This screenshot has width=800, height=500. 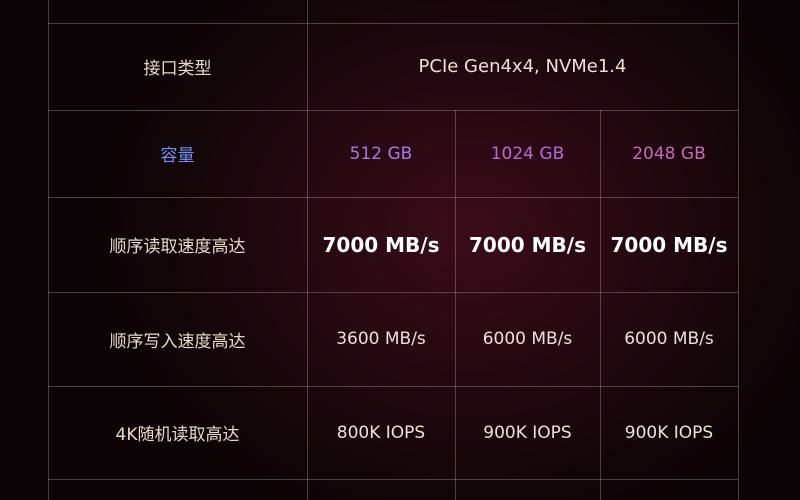 I want to click on seq-read-label: 顺序读取速度高达, so click(x=177, y=247).